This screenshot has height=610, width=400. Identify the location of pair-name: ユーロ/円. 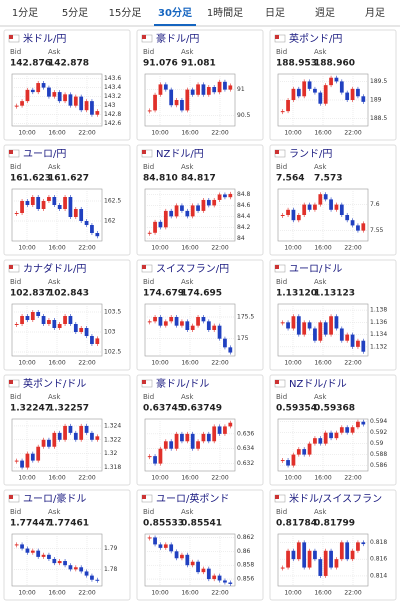
(44, 154).